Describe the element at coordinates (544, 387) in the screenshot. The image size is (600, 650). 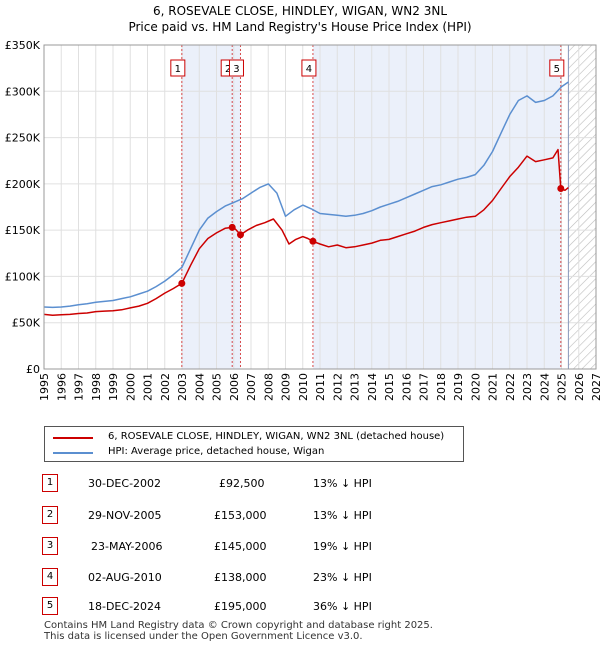
I see `x-tick-label: 2024` at that location.